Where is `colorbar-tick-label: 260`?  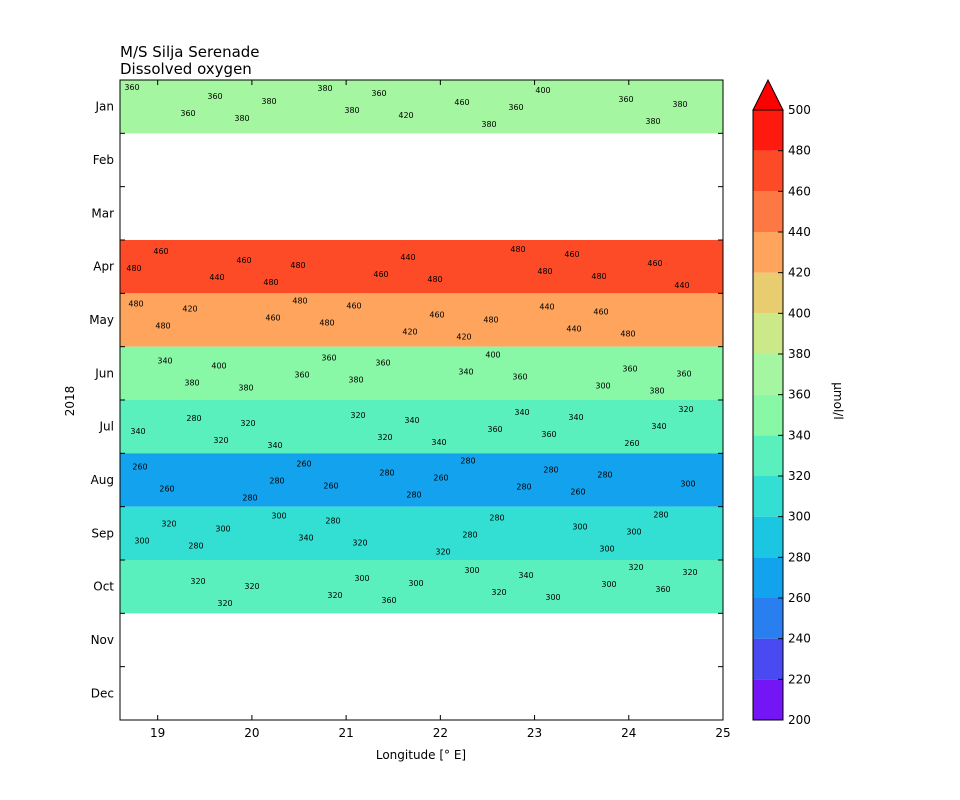
colorbar-tick-label: 260 is located at coordinates (799, 598).